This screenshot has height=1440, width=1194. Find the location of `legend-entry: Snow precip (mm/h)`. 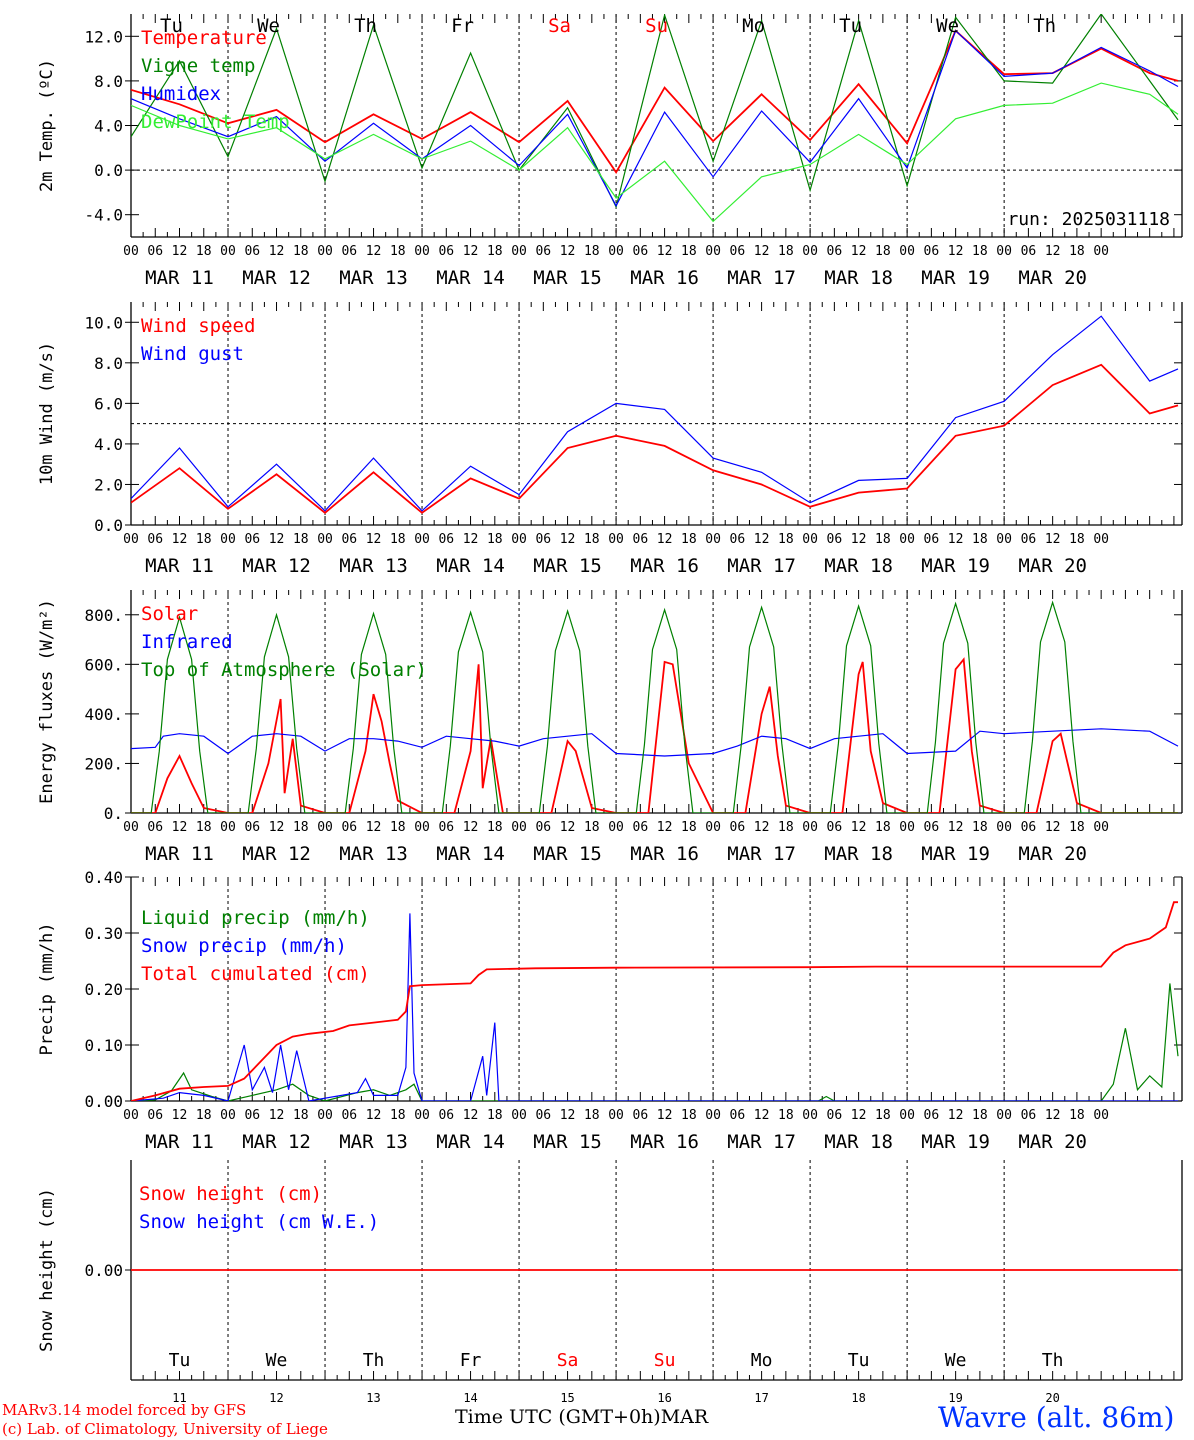

legend-entry: Snow precip (mm/h) is located at coordinates (244, 946).